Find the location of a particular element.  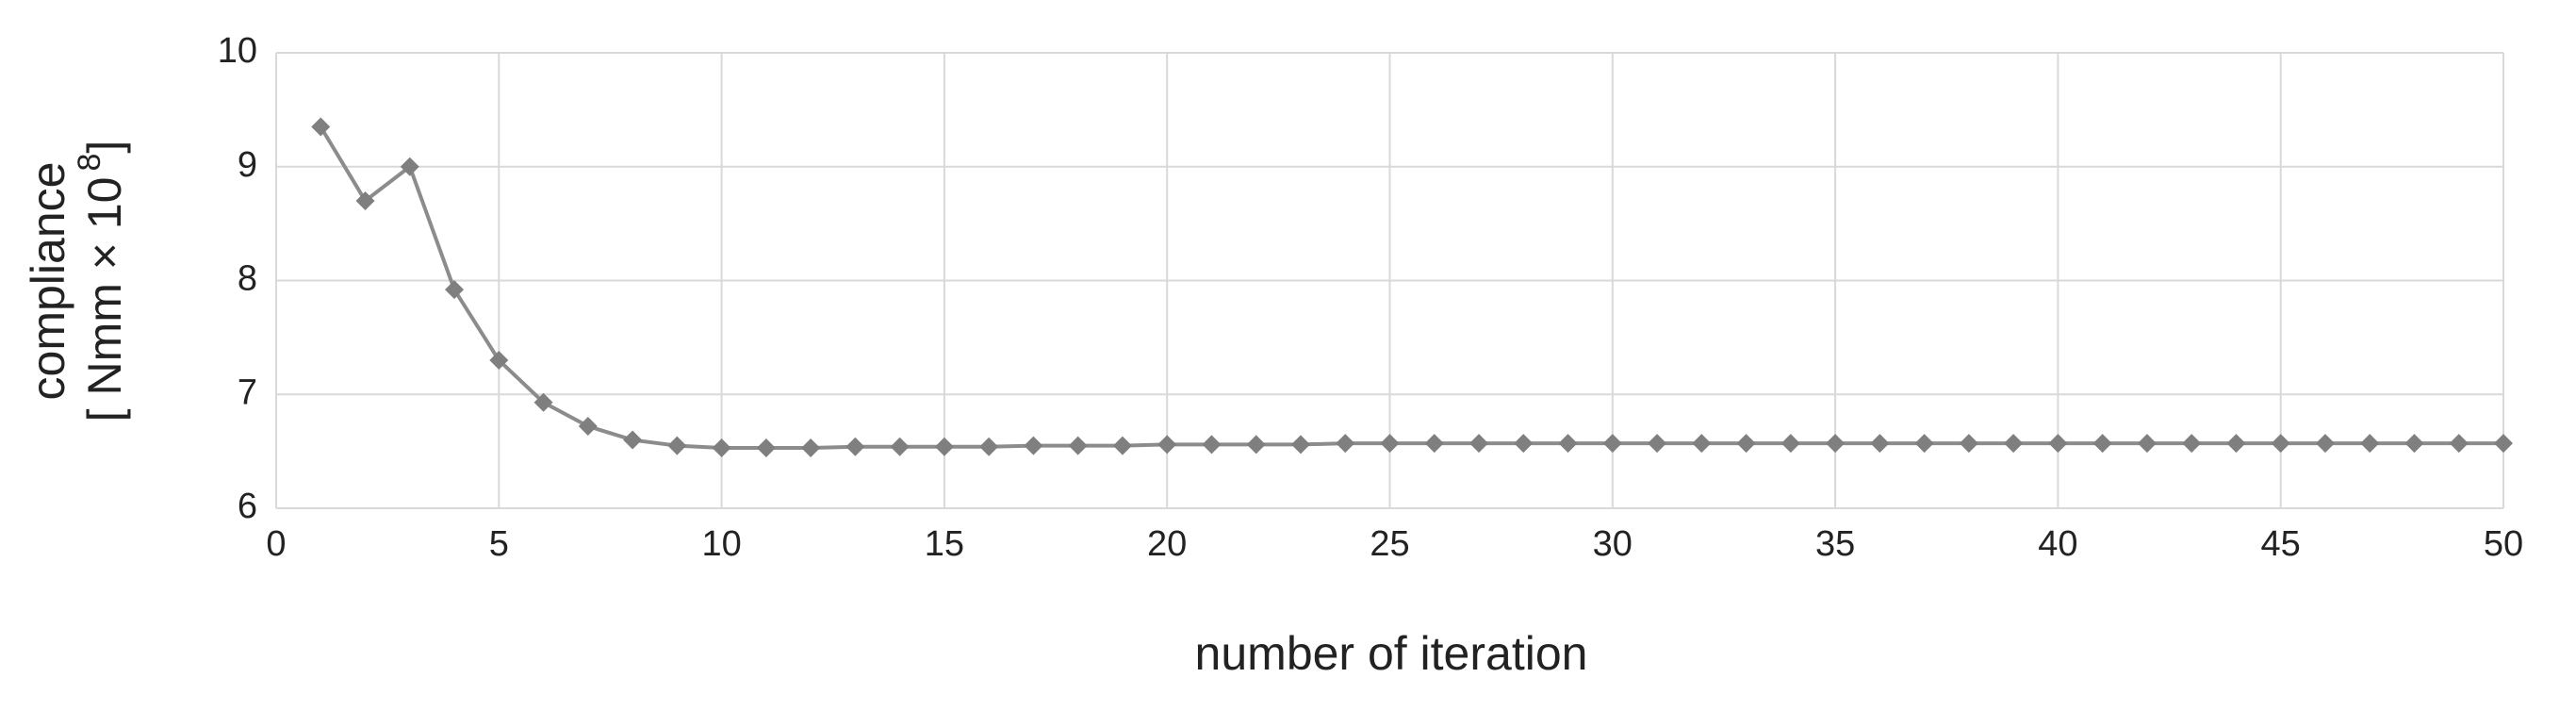

y-unit-end: ] is located at coordinates (104, 147).